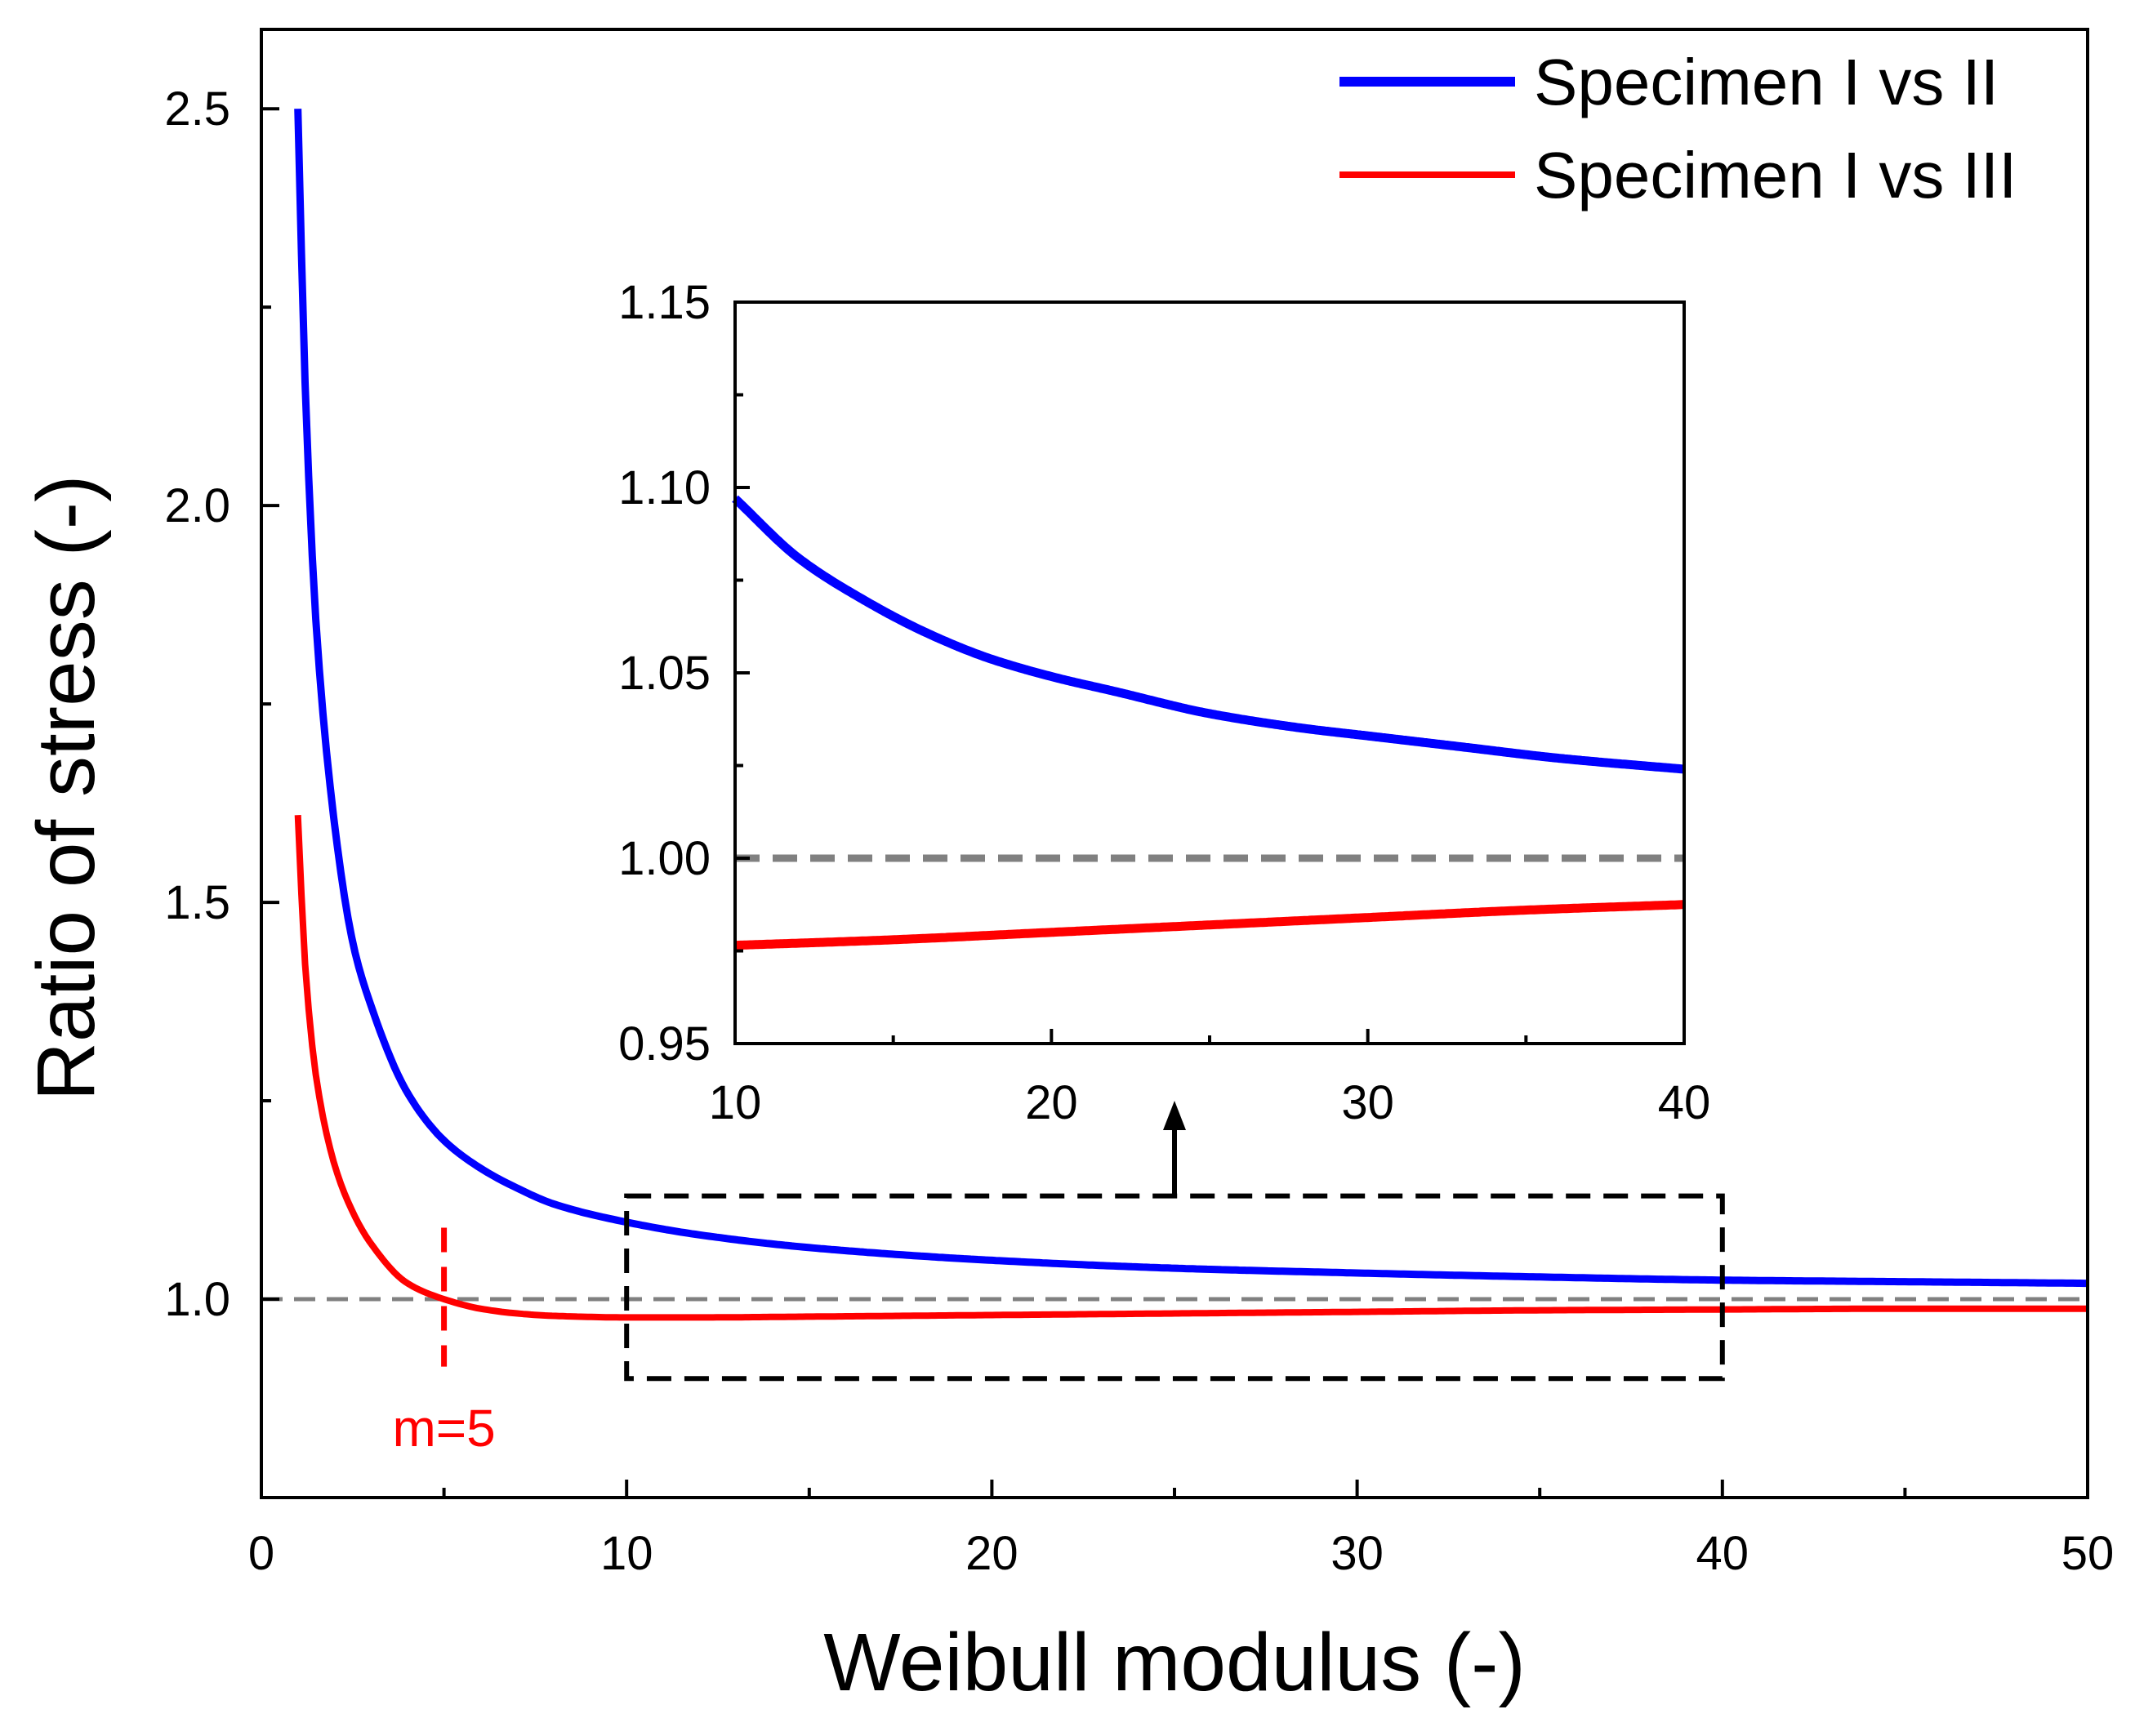 Image resolution: width=2135 pixels, height=1736 pixels. What do you see at coordinates (664, 488) in the screenshot?
I see `inset-y-tick-label: 1.10` at bounding box center [664, 488].